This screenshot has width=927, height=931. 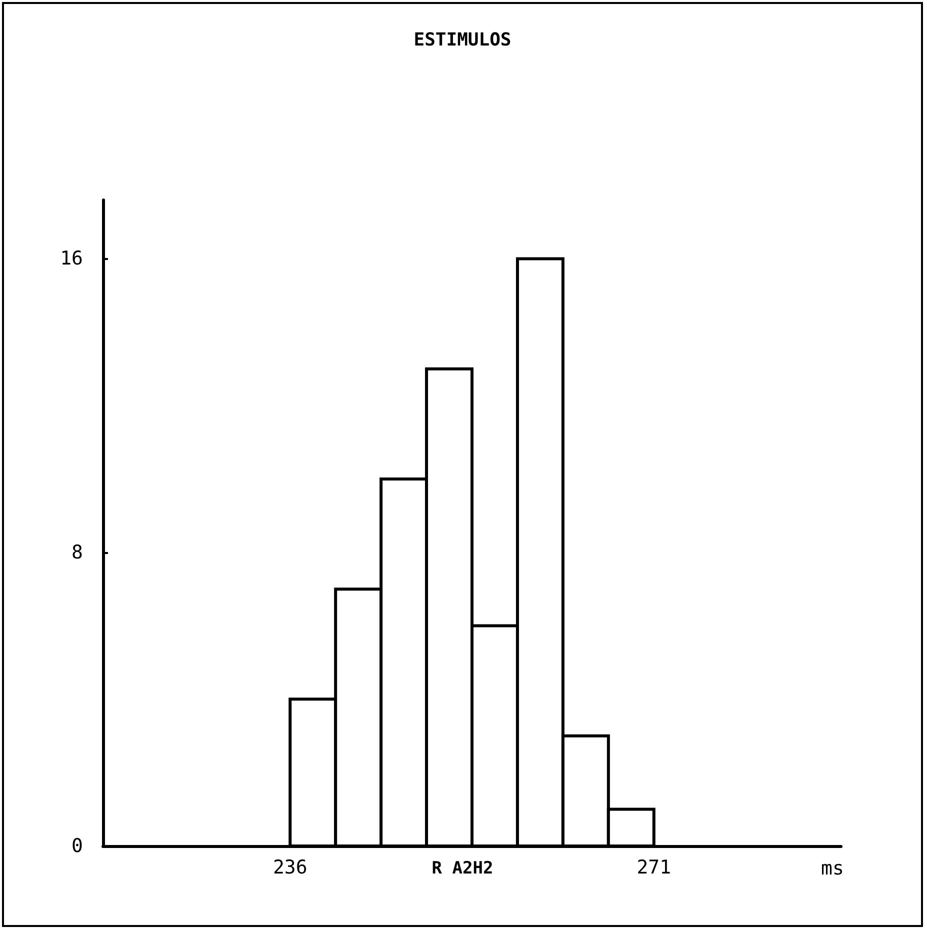 I want to click on x-tick-label: 236, so click(x=290, y=867).